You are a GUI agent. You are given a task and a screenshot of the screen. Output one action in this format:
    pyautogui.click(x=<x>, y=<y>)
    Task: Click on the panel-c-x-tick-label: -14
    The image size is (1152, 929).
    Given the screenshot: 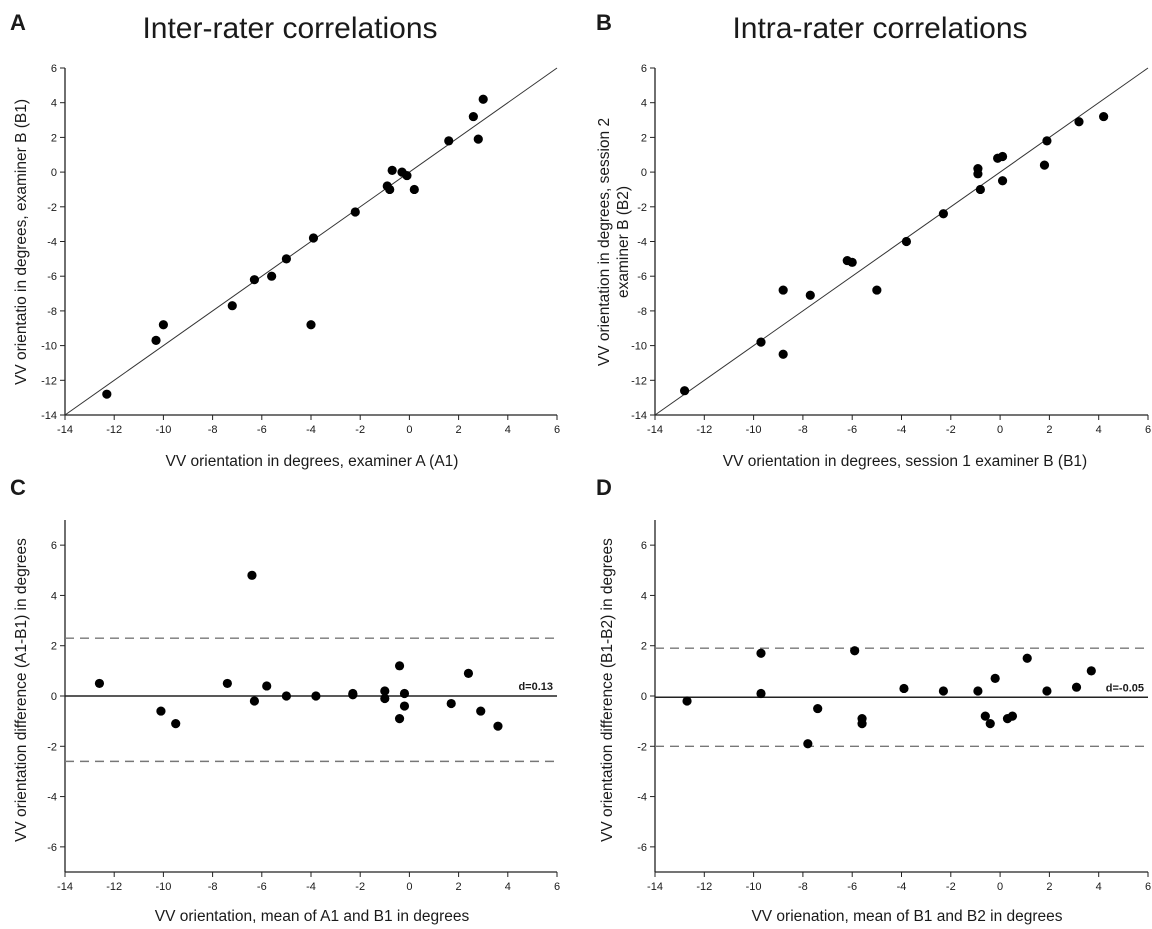 What is the action you would take?
    pyautogui.click(x=65, y=887)
    